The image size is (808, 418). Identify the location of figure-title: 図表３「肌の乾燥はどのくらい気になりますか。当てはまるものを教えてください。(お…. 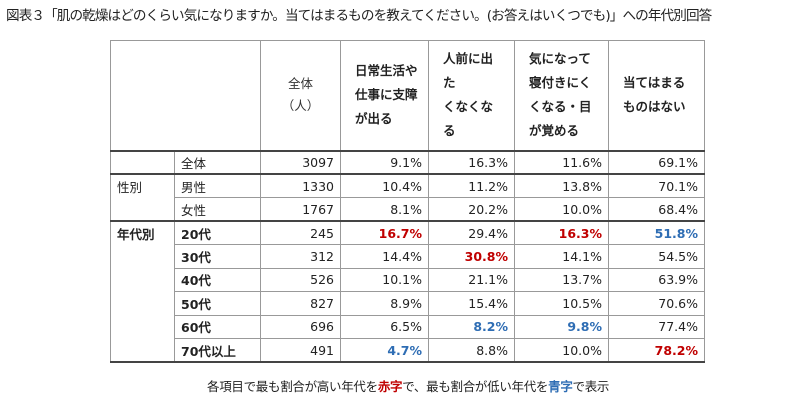
(359, 16).